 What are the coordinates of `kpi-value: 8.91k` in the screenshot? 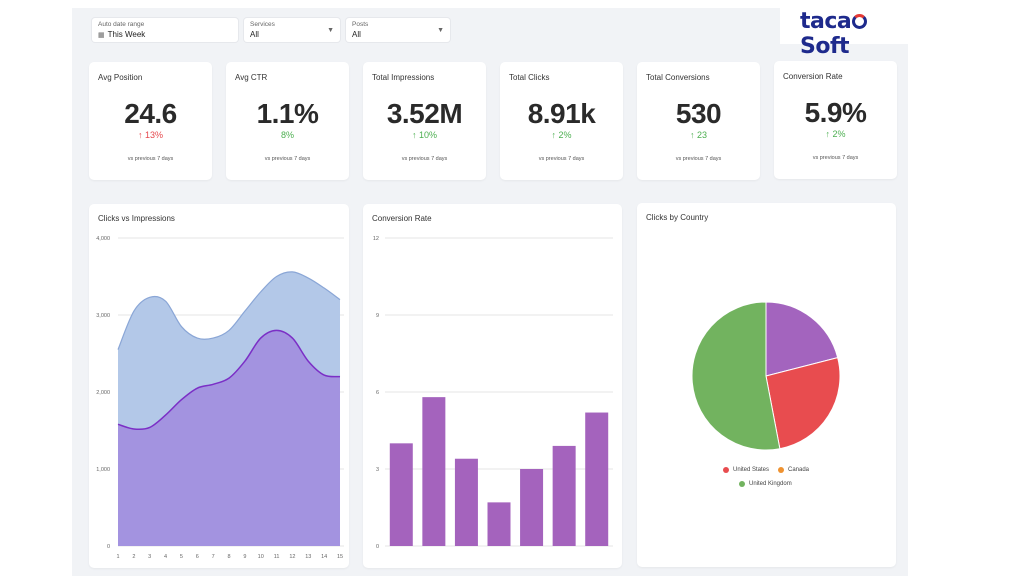 It's located at (561, 113).